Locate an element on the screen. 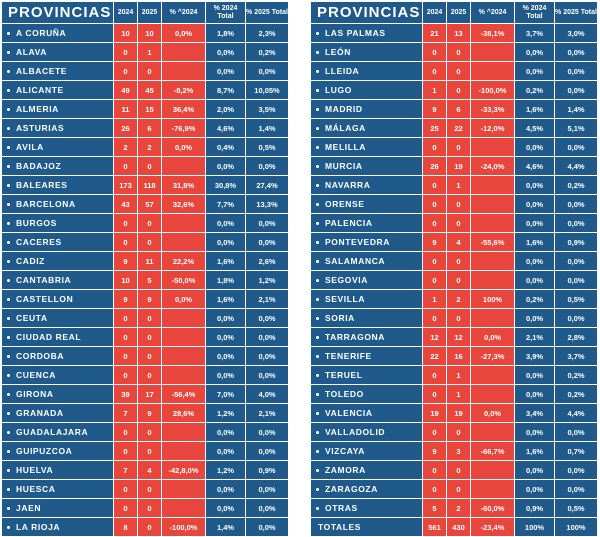  pct-change: -76,9% is located at coordinates (184, 128).